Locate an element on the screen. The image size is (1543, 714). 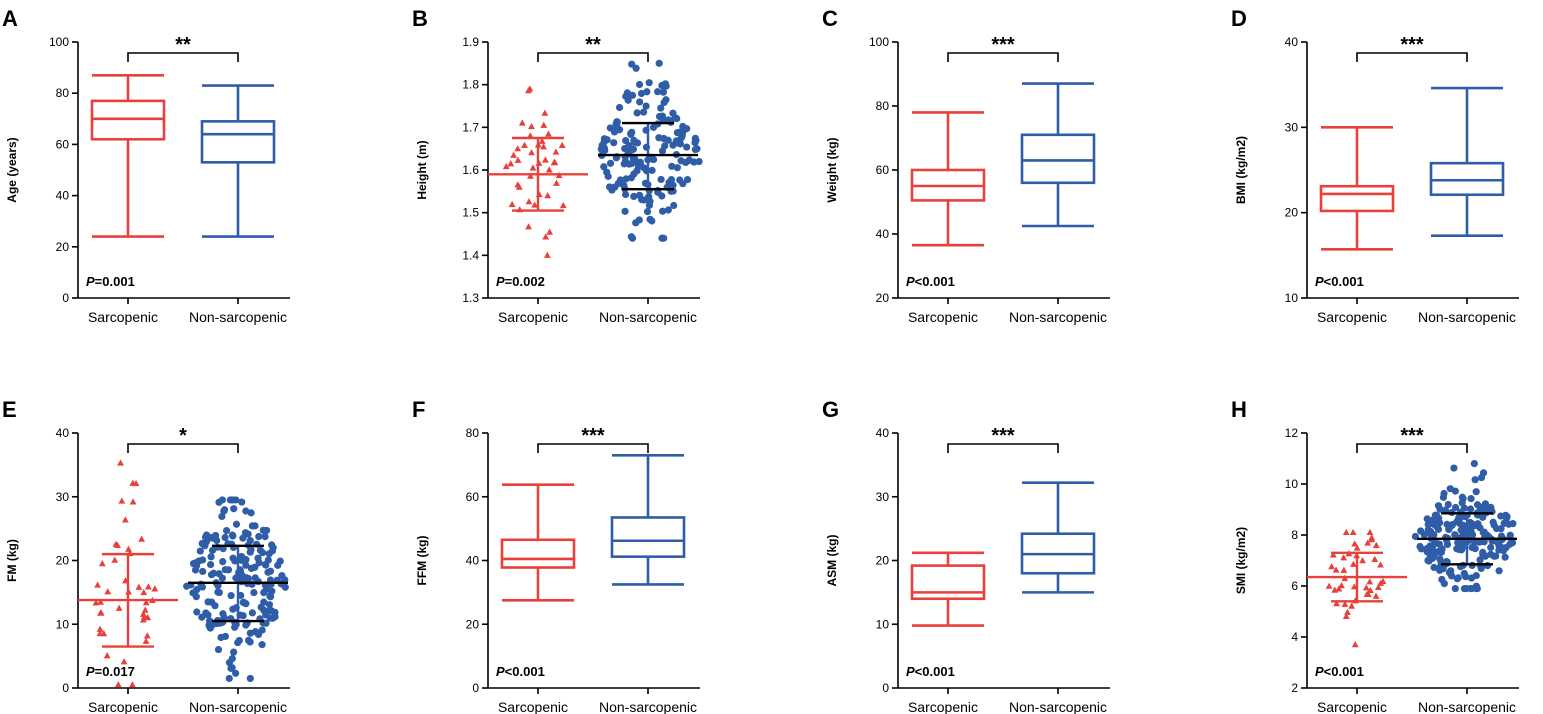
y-axis-title: SMI (kg/m2) is located at coordinates (1241, 560).